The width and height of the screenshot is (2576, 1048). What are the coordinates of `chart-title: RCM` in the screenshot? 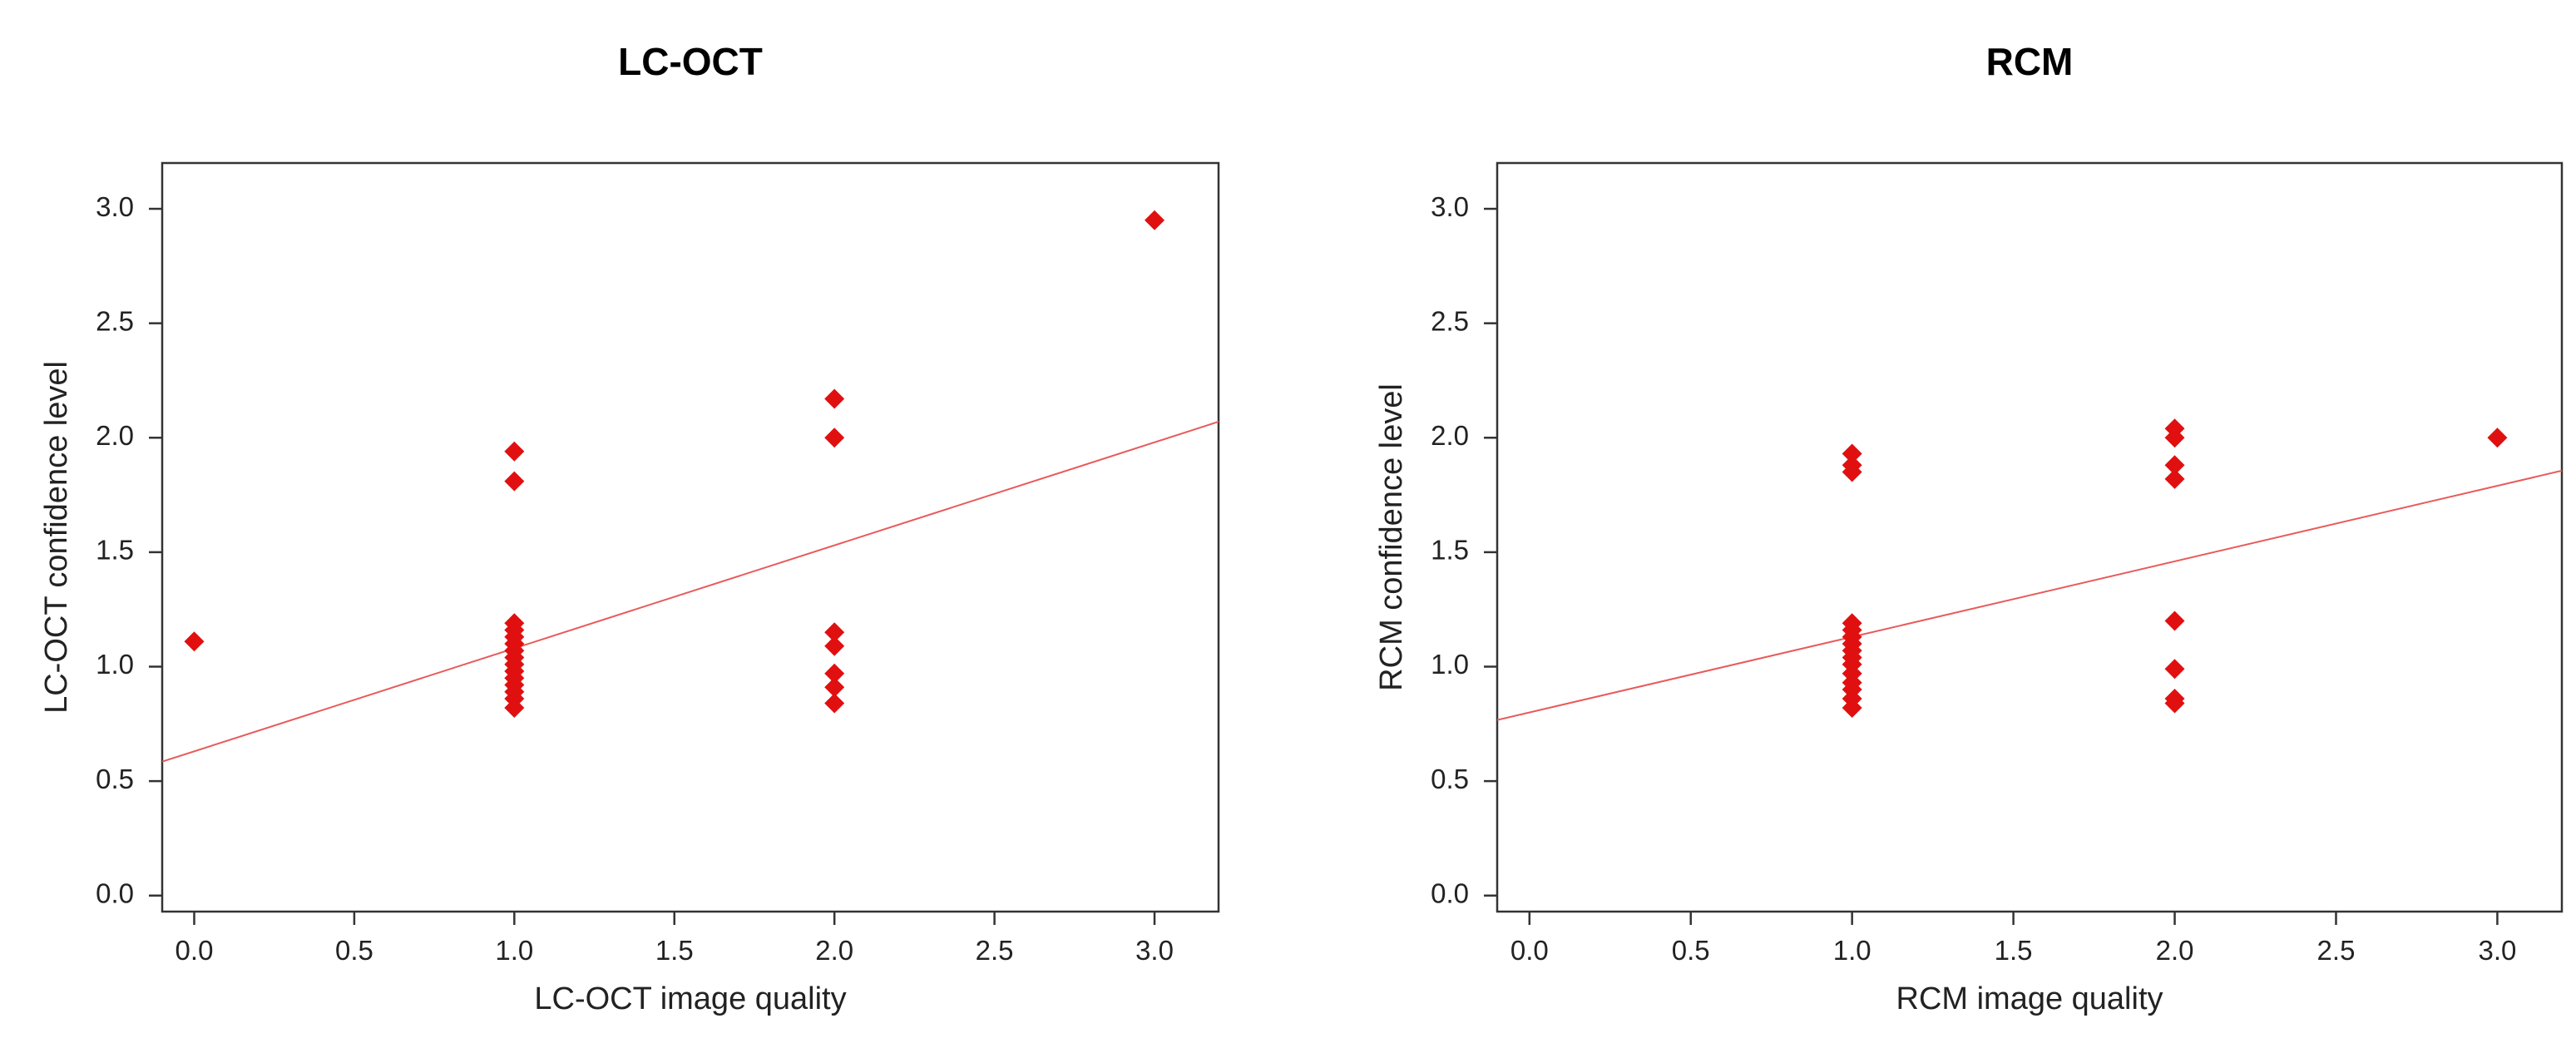 It's located at (2030, 62).